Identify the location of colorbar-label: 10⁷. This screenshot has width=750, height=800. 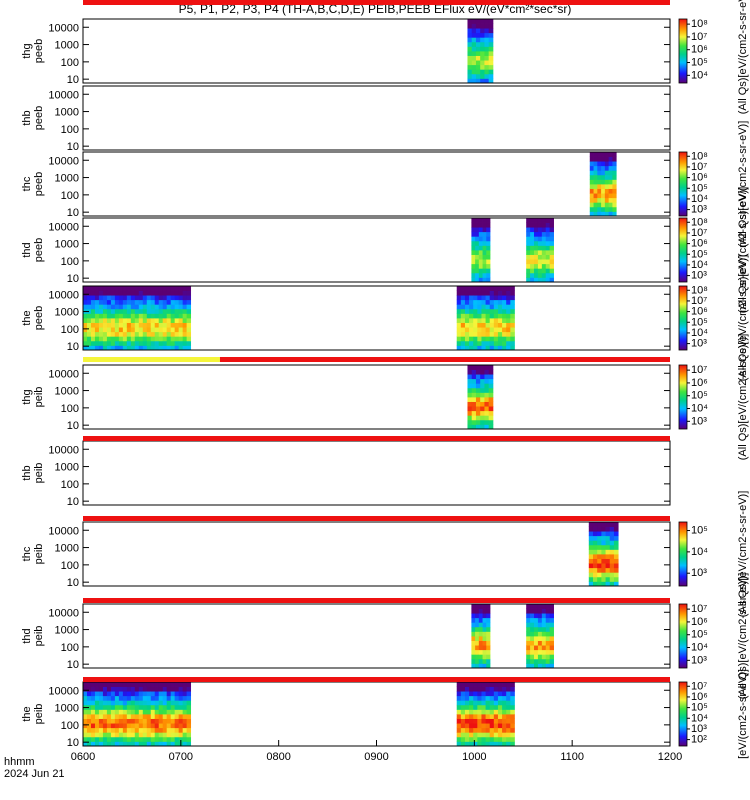
(699, 370).